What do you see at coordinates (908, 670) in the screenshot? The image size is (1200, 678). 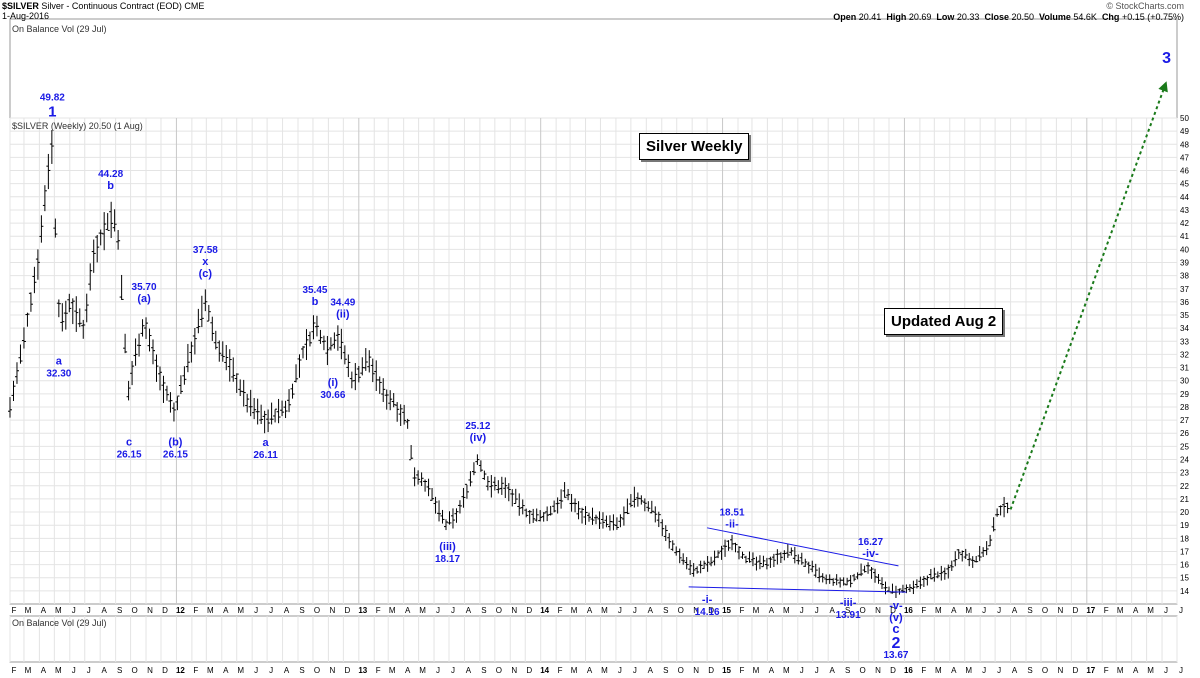 I see `month-label: 16` at bounding box center [908, 670].